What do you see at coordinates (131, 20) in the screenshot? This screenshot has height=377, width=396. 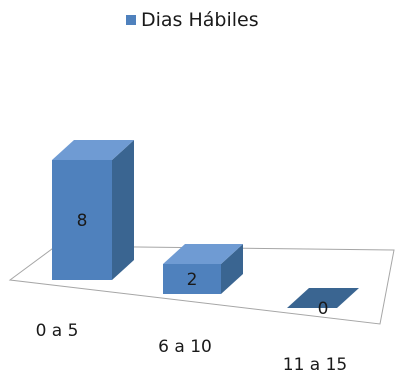 I see `legend-swatch` at bounding box center [131, 20].